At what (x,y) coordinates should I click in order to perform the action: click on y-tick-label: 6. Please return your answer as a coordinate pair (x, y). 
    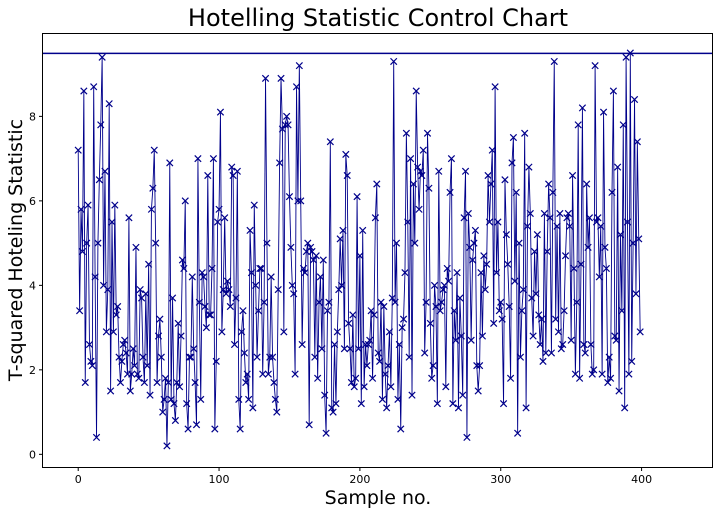
    Looking at the image, I should click on (32, 201).